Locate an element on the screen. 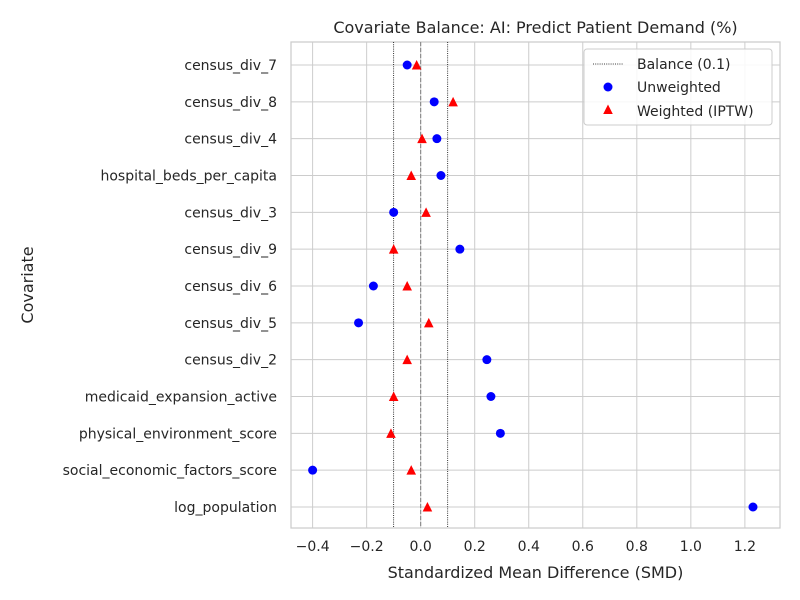 The height and width of the screenshot is (600, 800). legend-weighted-marker is located at coordinates (608, 109).